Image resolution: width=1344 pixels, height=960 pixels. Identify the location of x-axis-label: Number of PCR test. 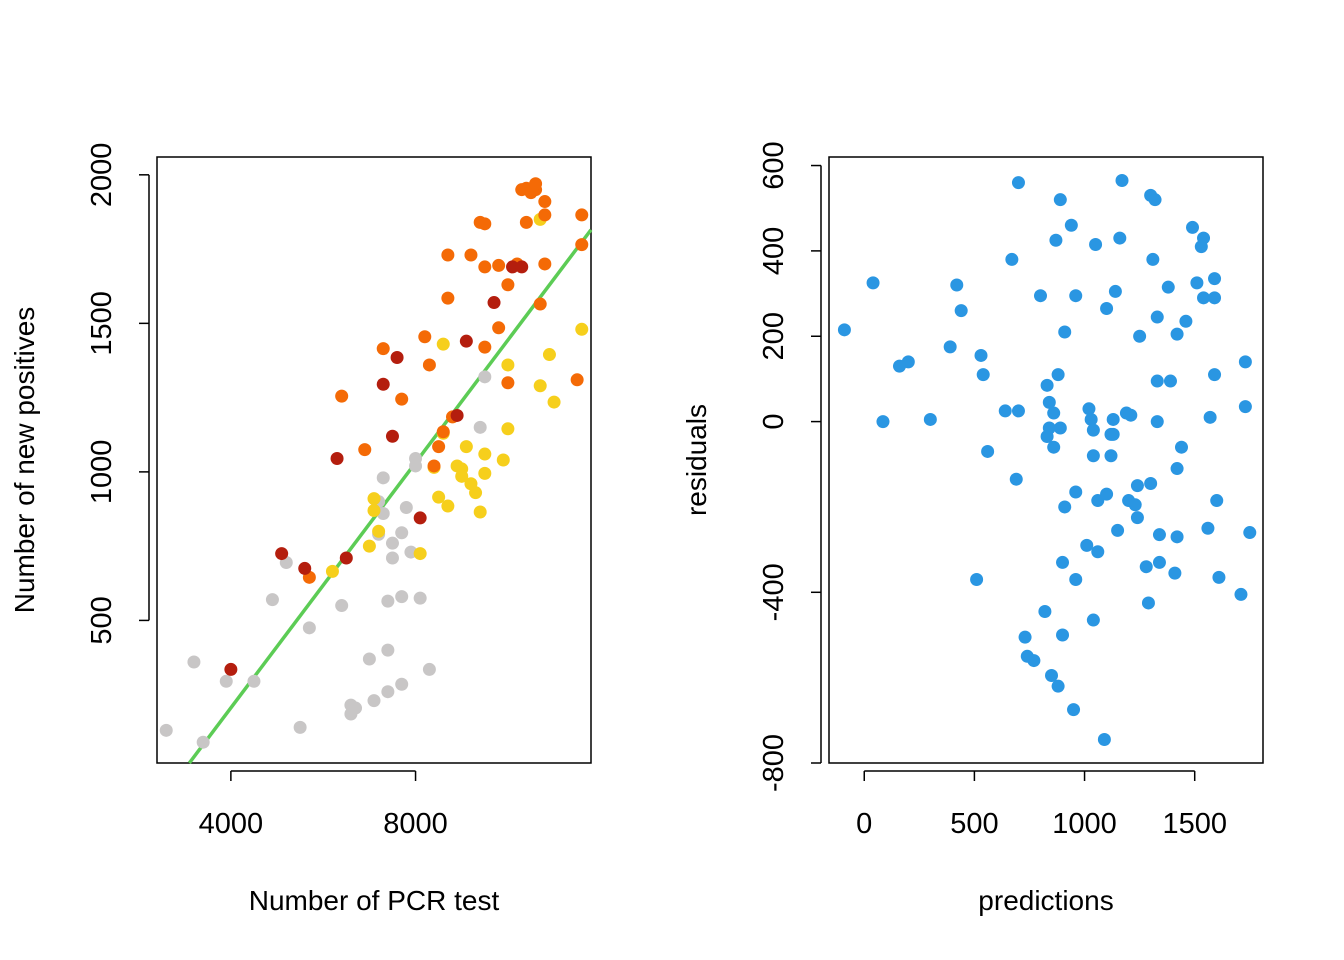
(374, 900).